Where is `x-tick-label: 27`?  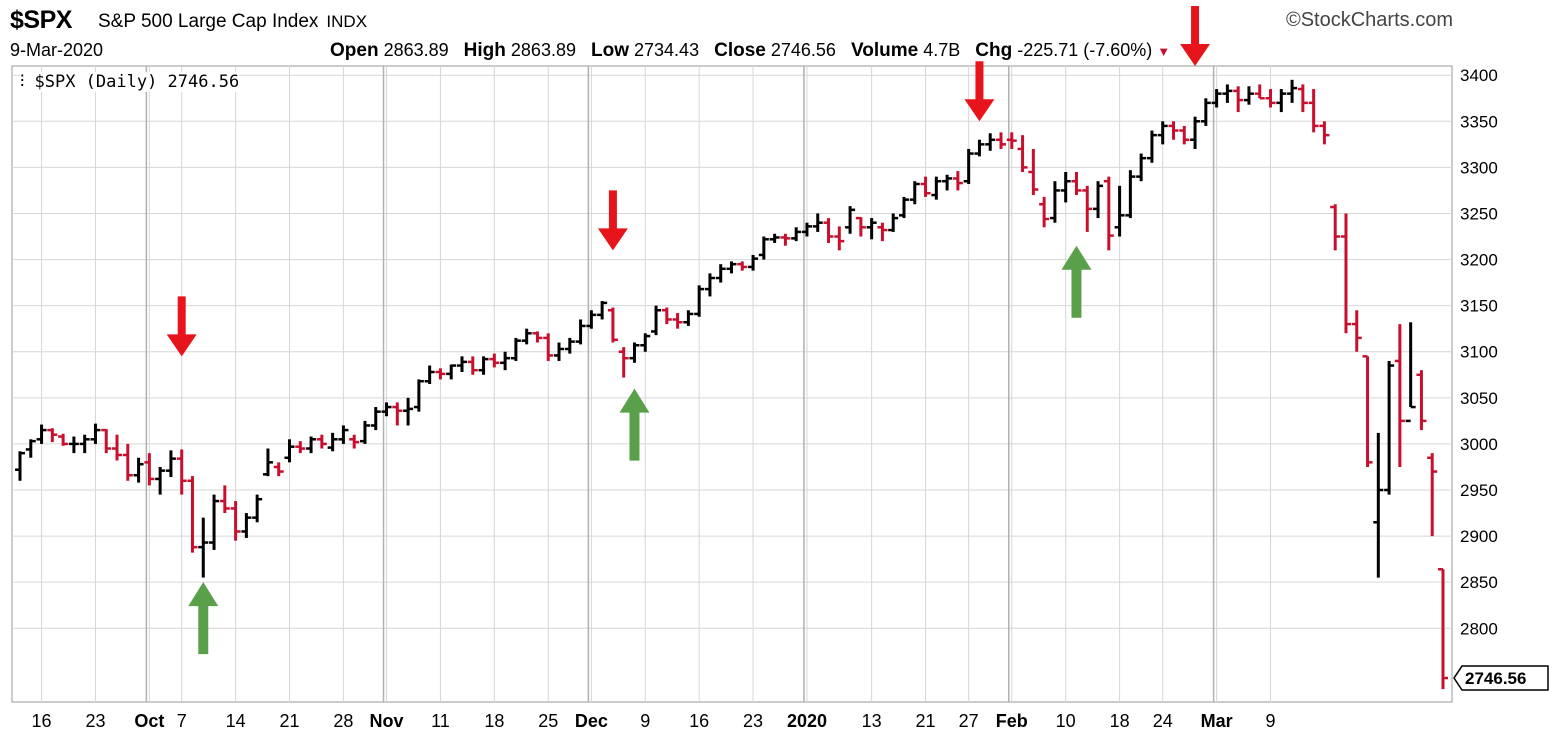
x-tick-label: 27 is located at coordinates (969, 721).